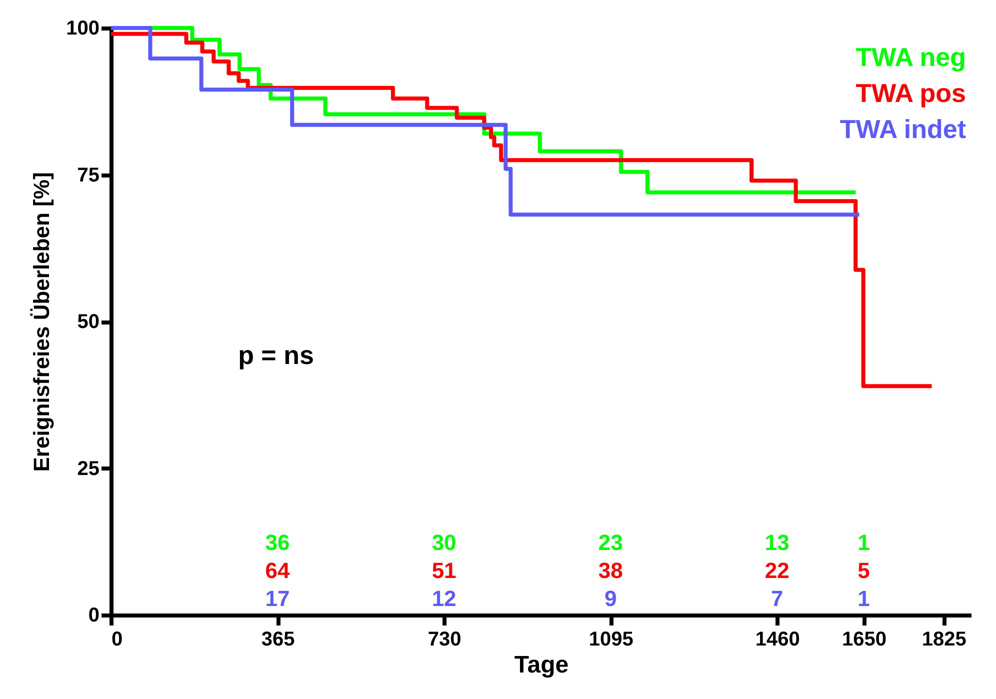 Image resolution: width=996 pixels, height=699 pixels. I want to click on annotation: 13, so click(777, 542).